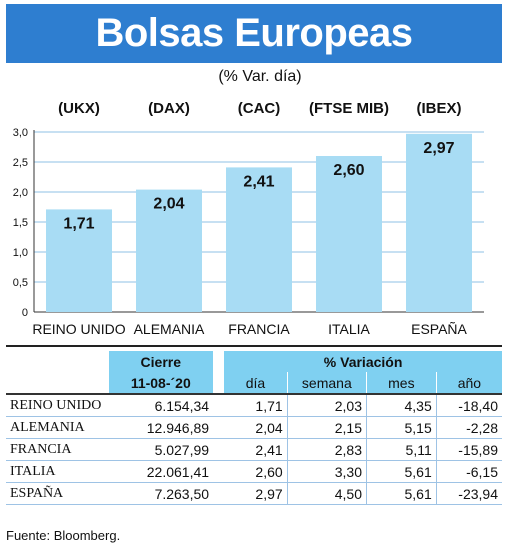  I want to click on table-row: ITALIA 22.061,41 2,60 3,30 5,61 -6,15, so click(254, 471).